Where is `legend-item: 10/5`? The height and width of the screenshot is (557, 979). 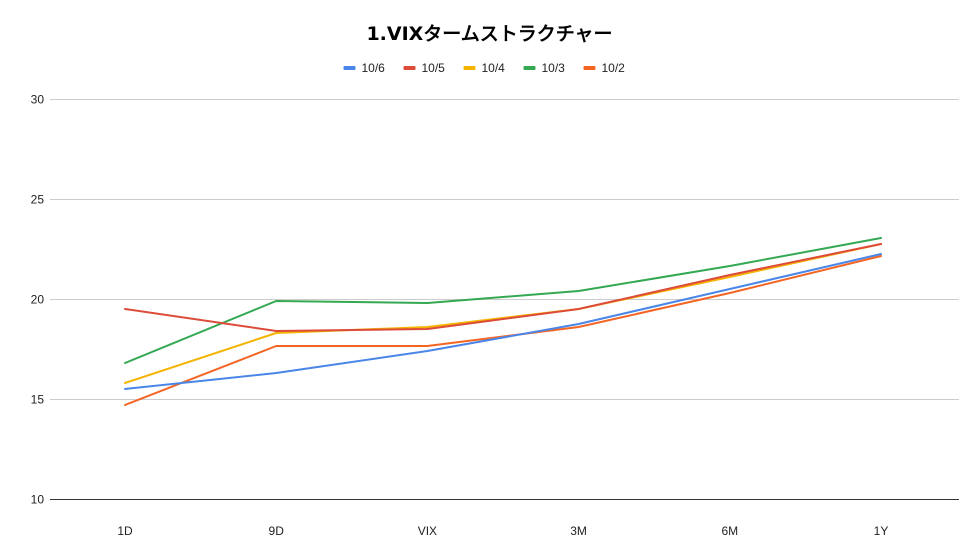 legend-item: 10/5 is located at coordinates (424, 68).